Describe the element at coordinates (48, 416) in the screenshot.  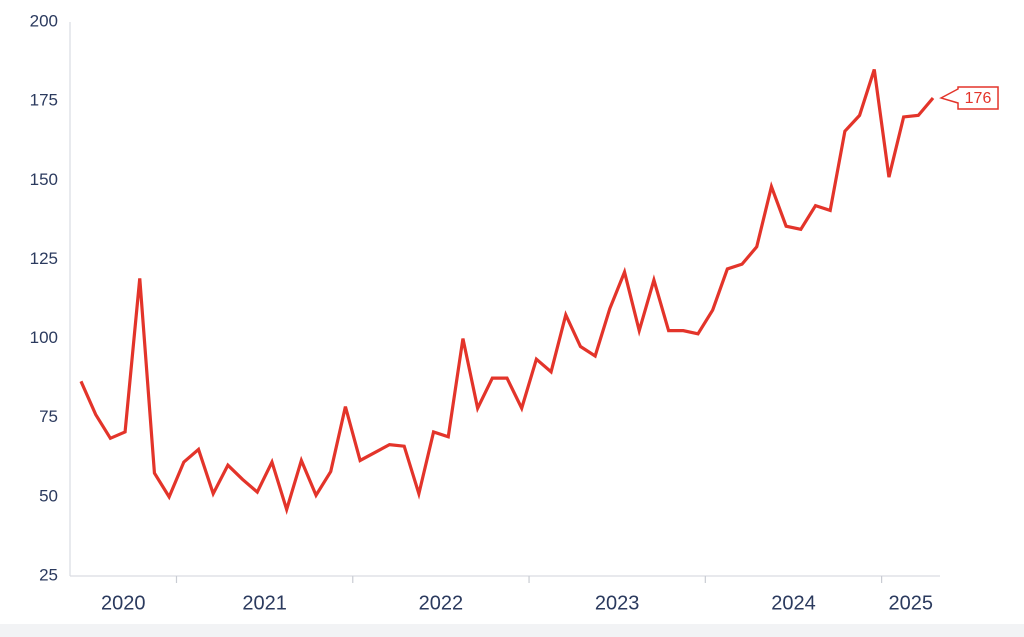
I see `y-tick-label: 75` at that location.